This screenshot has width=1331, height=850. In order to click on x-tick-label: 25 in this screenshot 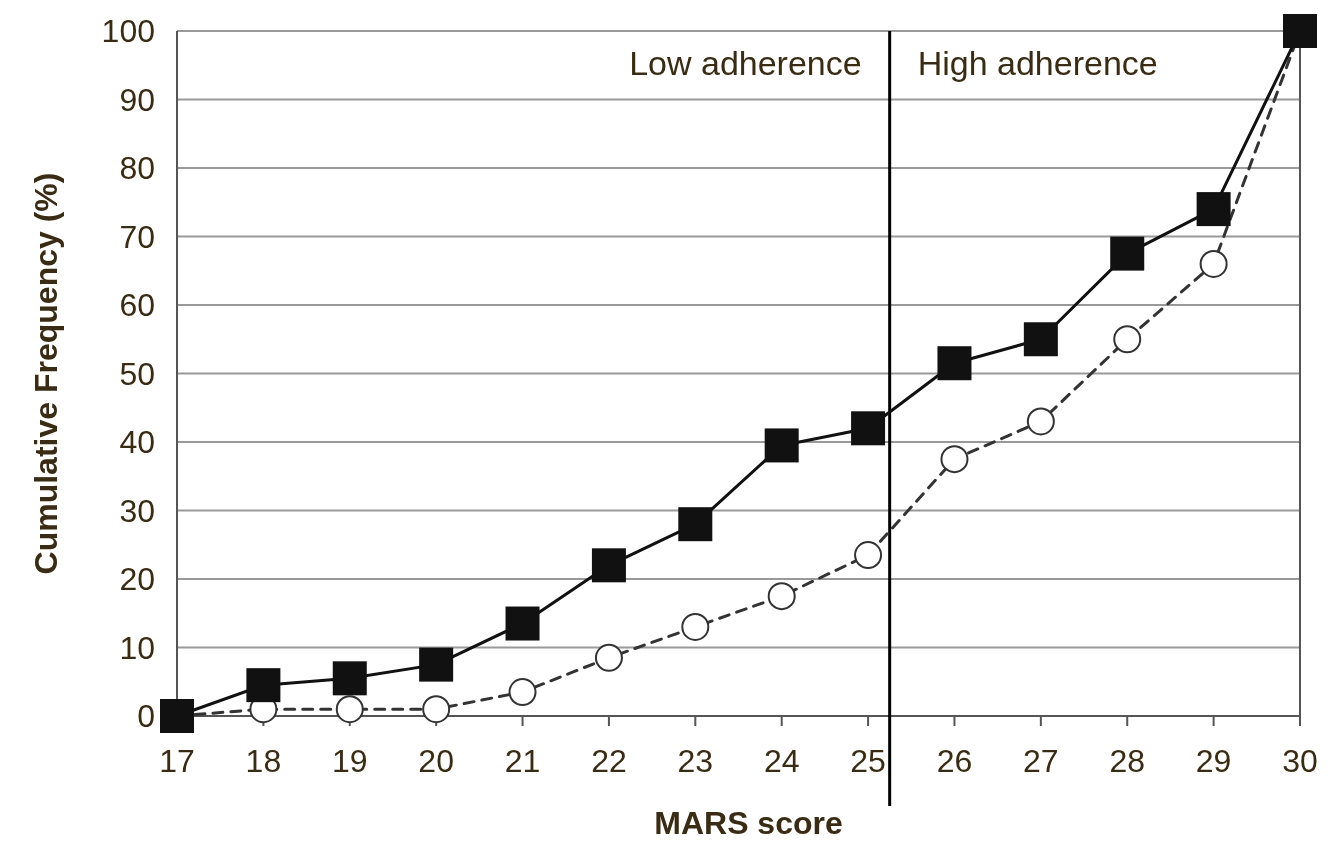, I will do `click(868, 761)`.